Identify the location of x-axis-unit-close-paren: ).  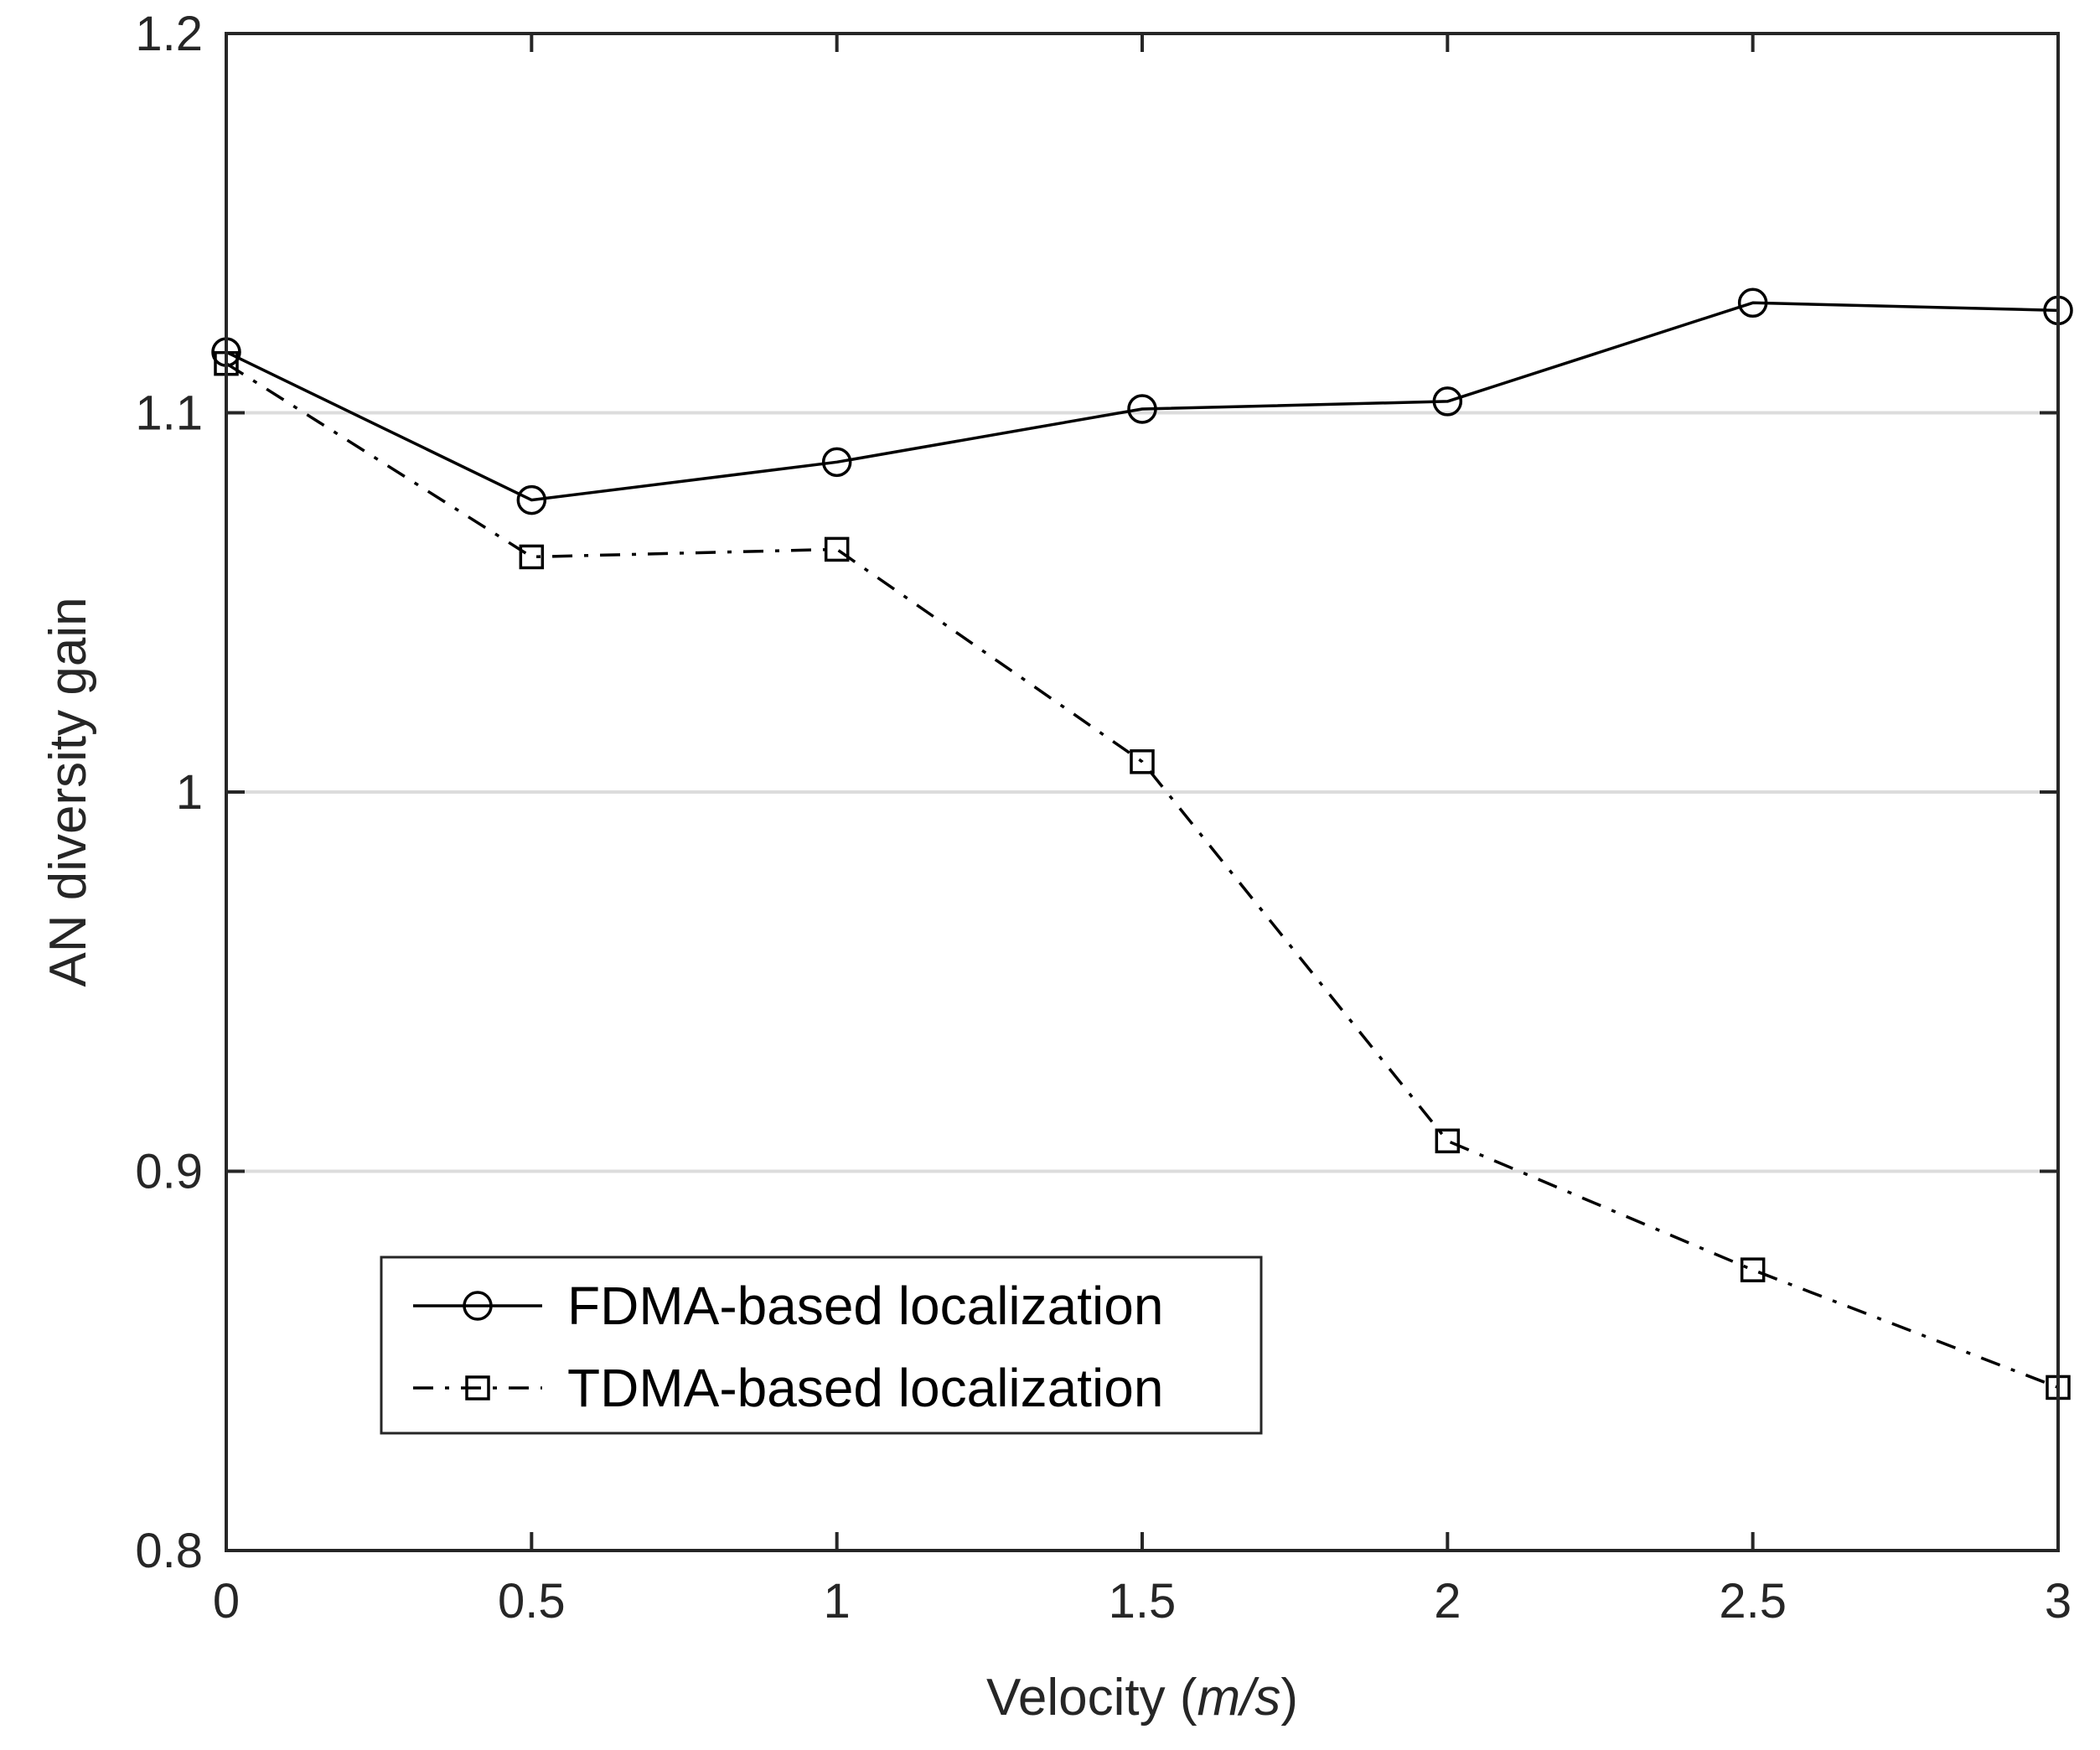
(1289, 1698).